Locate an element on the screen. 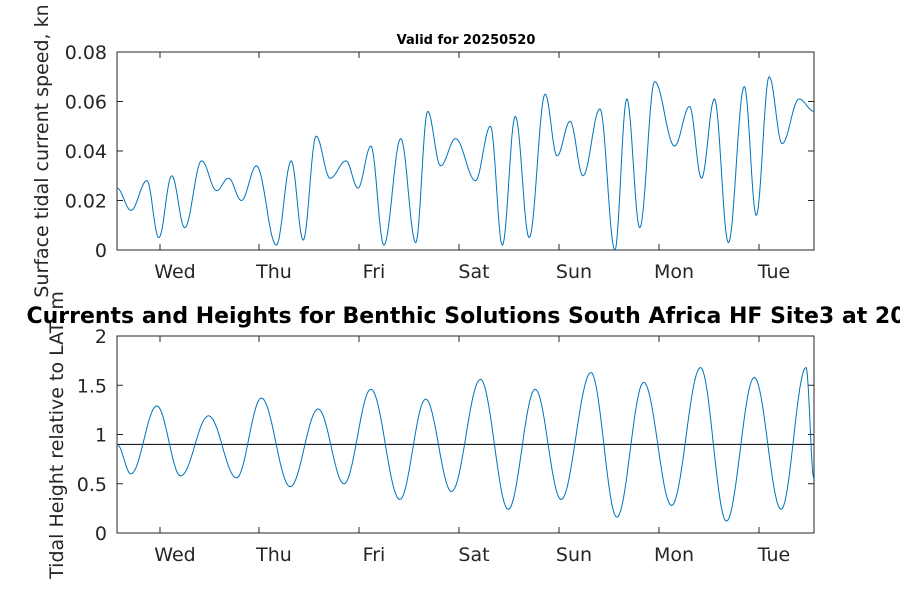 The image size is (900, 600). y-tick-label: 0.08 is located at coordinates (86, 53).